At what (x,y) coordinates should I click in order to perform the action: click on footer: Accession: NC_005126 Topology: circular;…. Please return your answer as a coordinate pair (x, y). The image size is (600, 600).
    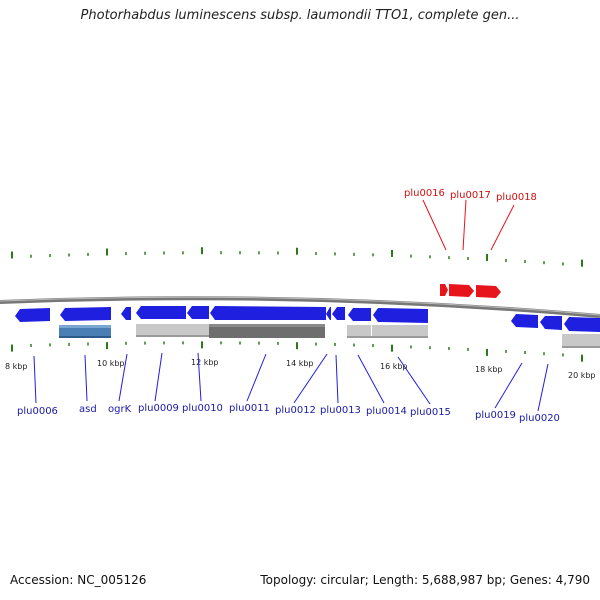
    Looking at the image, I should click on (300, 583).